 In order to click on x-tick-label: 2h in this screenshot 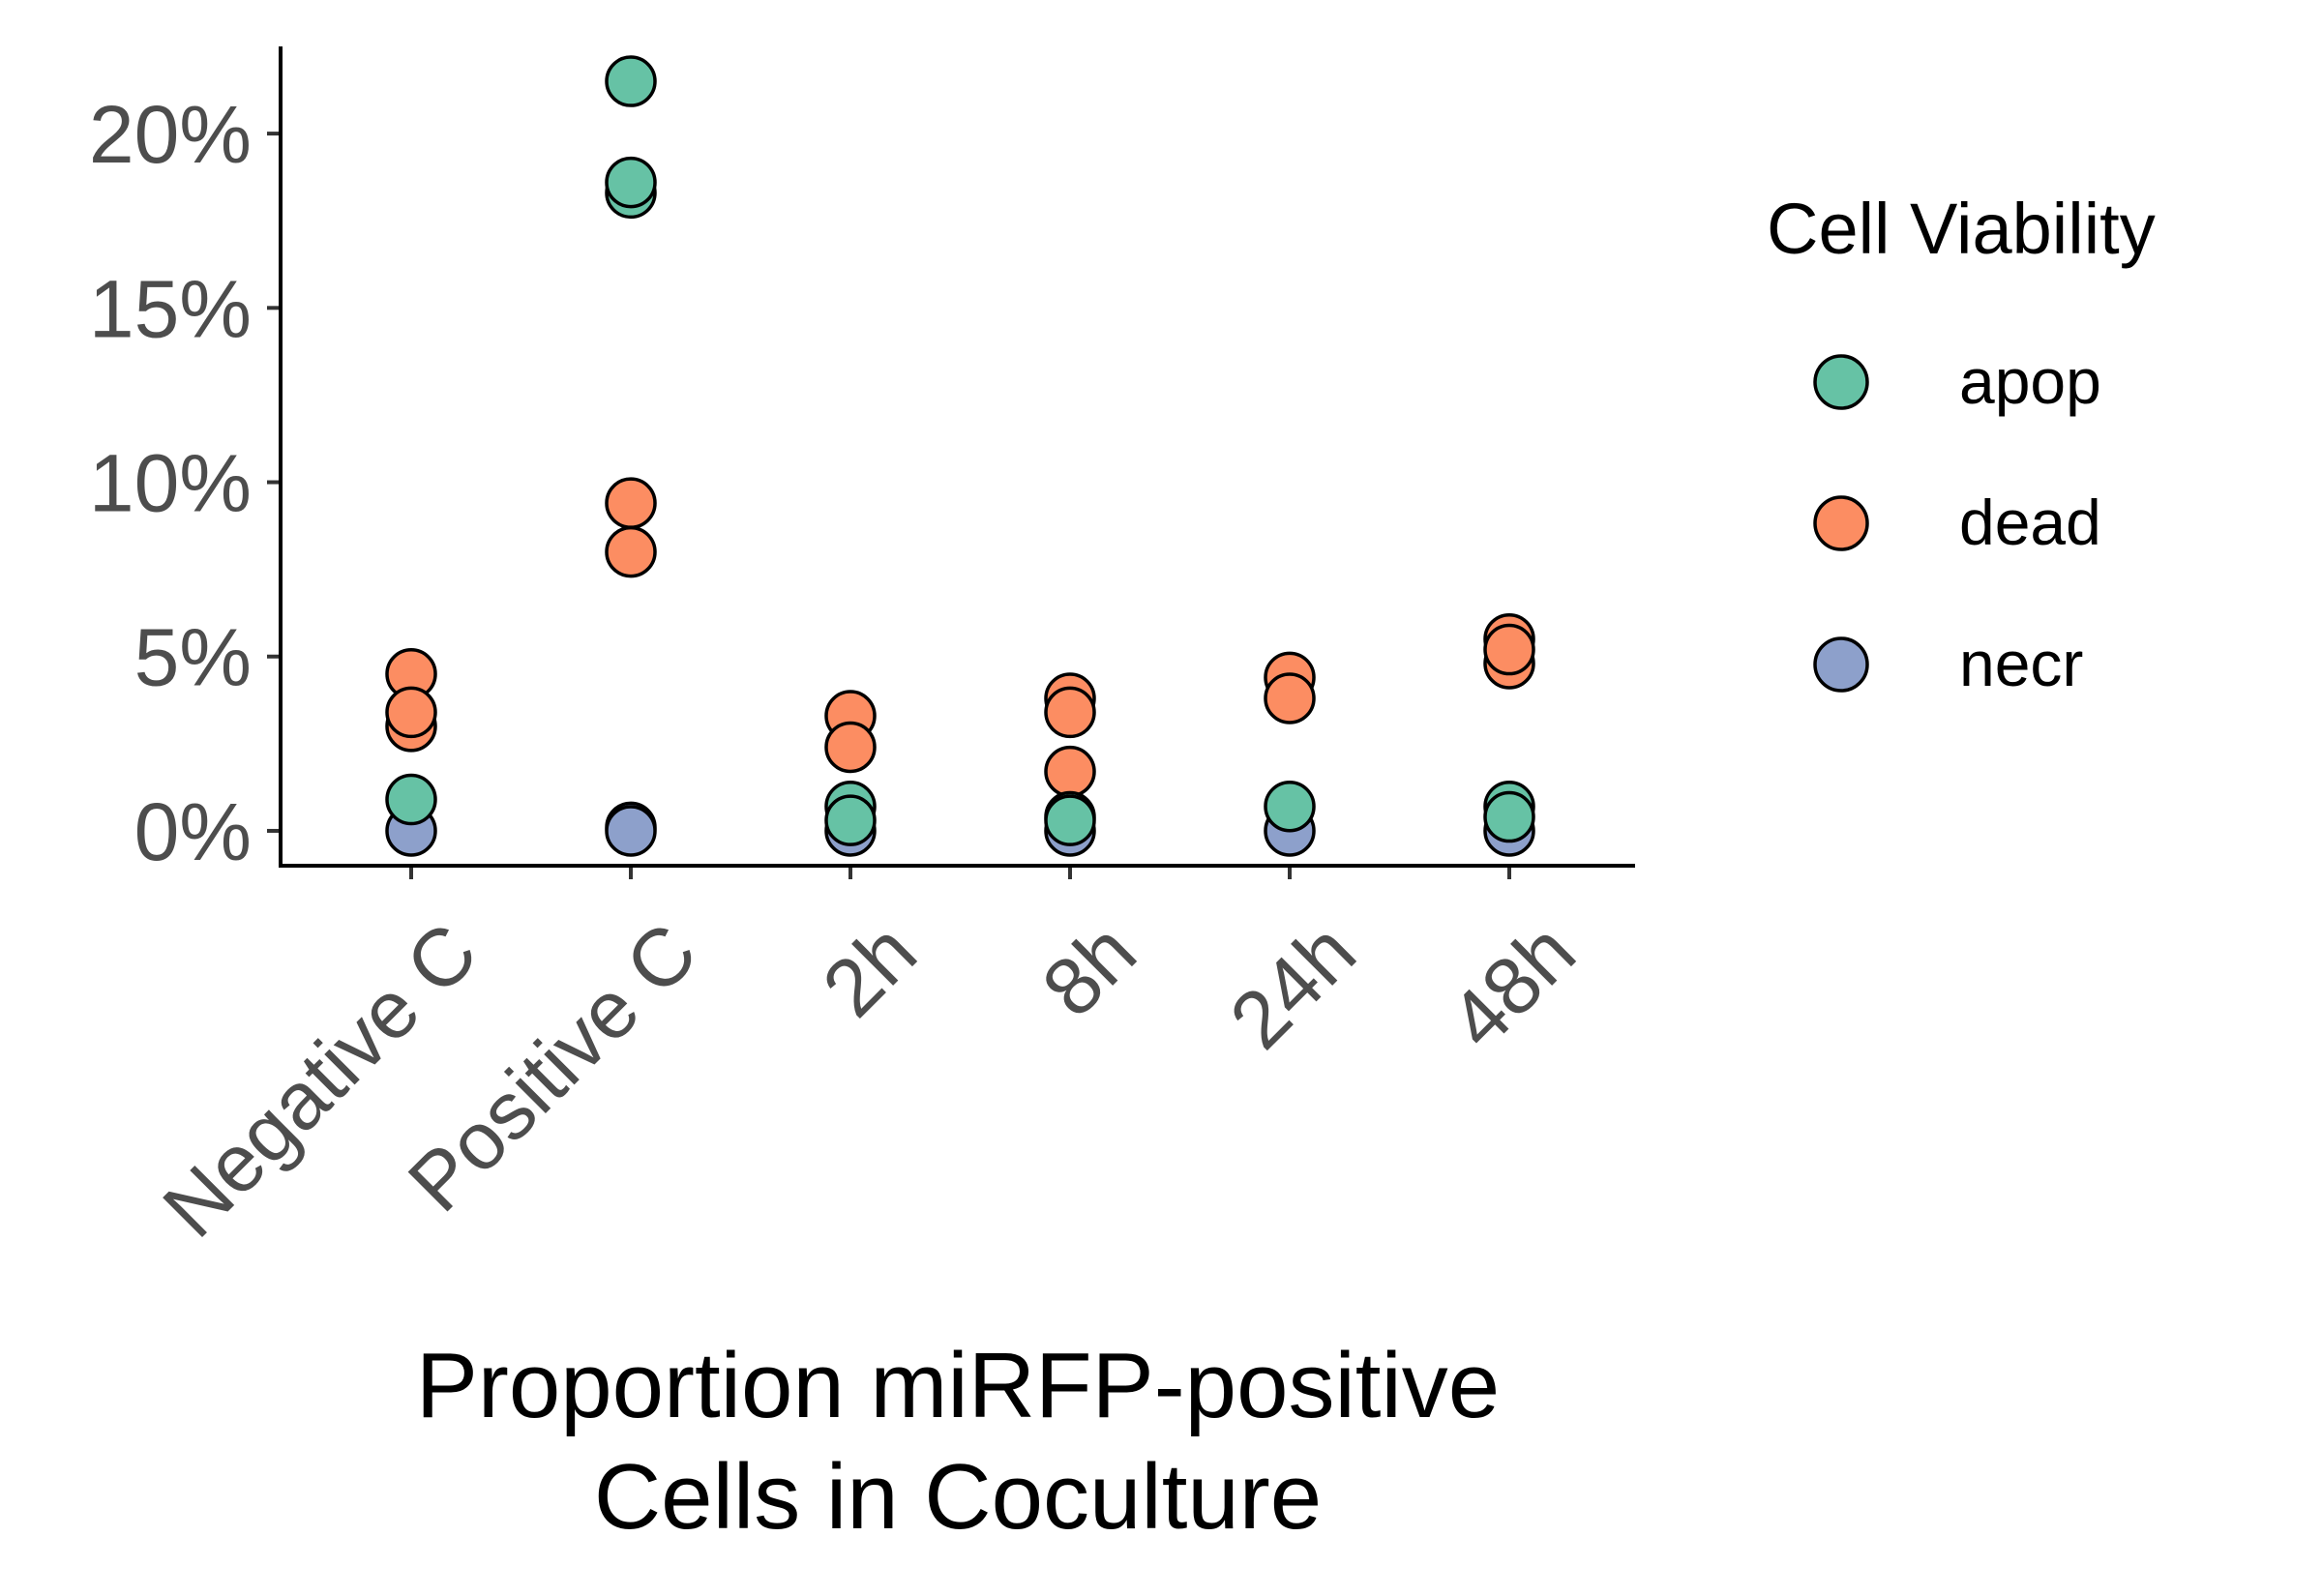, I will do `click(869, 969)`.